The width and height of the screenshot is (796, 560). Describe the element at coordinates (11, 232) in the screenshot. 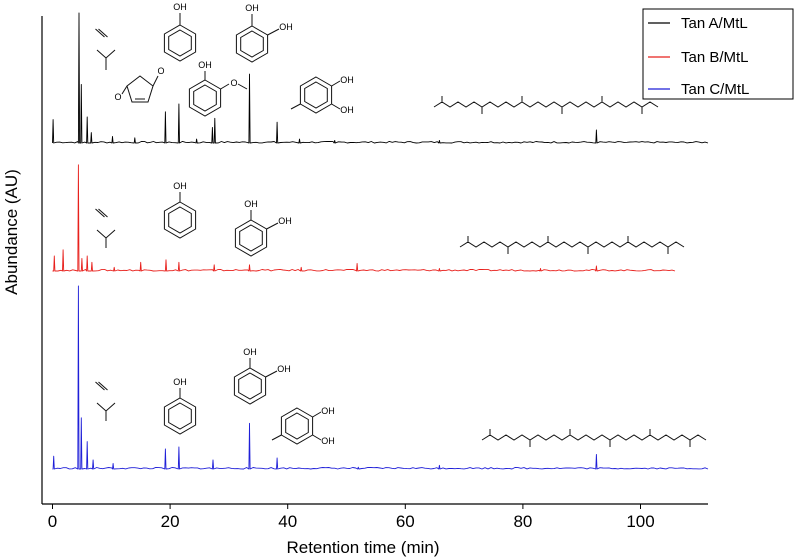

I see `y-axis-title: Abundance (AU)` at that location.